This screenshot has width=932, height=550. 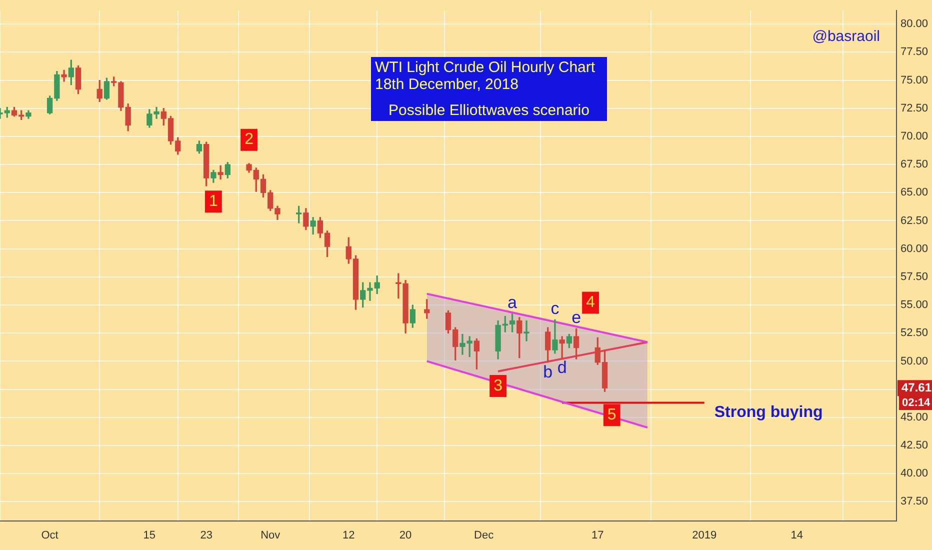 What do you see at coordinates (405, 535) in the screenshot?
I see `x-tick-label: 20` at bounding box center [405, 535].